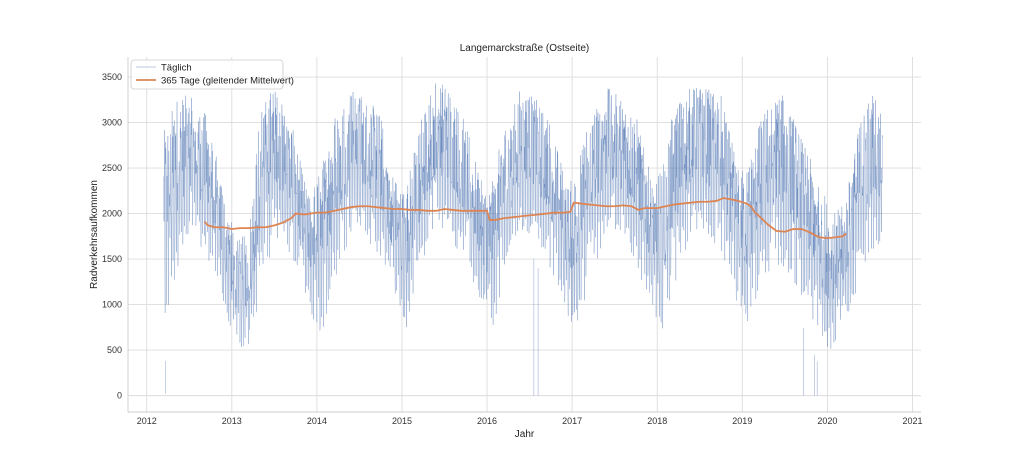  I want to click on y-tick-label: 3500, so click(112, 77).